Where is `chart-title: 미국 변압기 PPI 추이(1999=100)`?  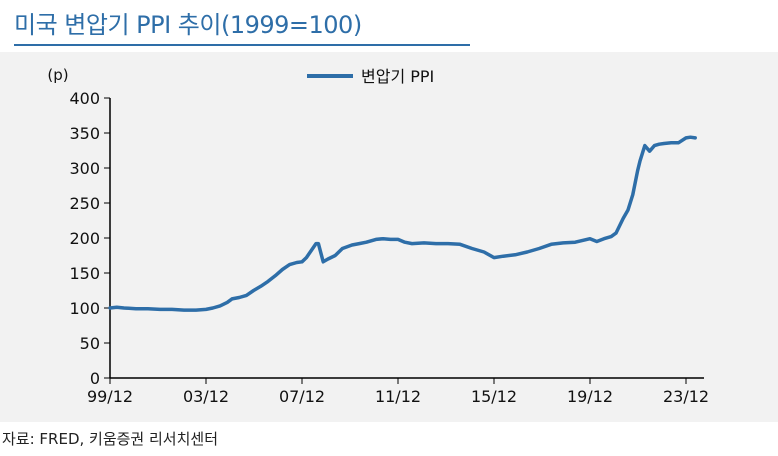
chart-title: 미국 변압기 PPI 추이(1999=100) is located at coordinates (188, 25).